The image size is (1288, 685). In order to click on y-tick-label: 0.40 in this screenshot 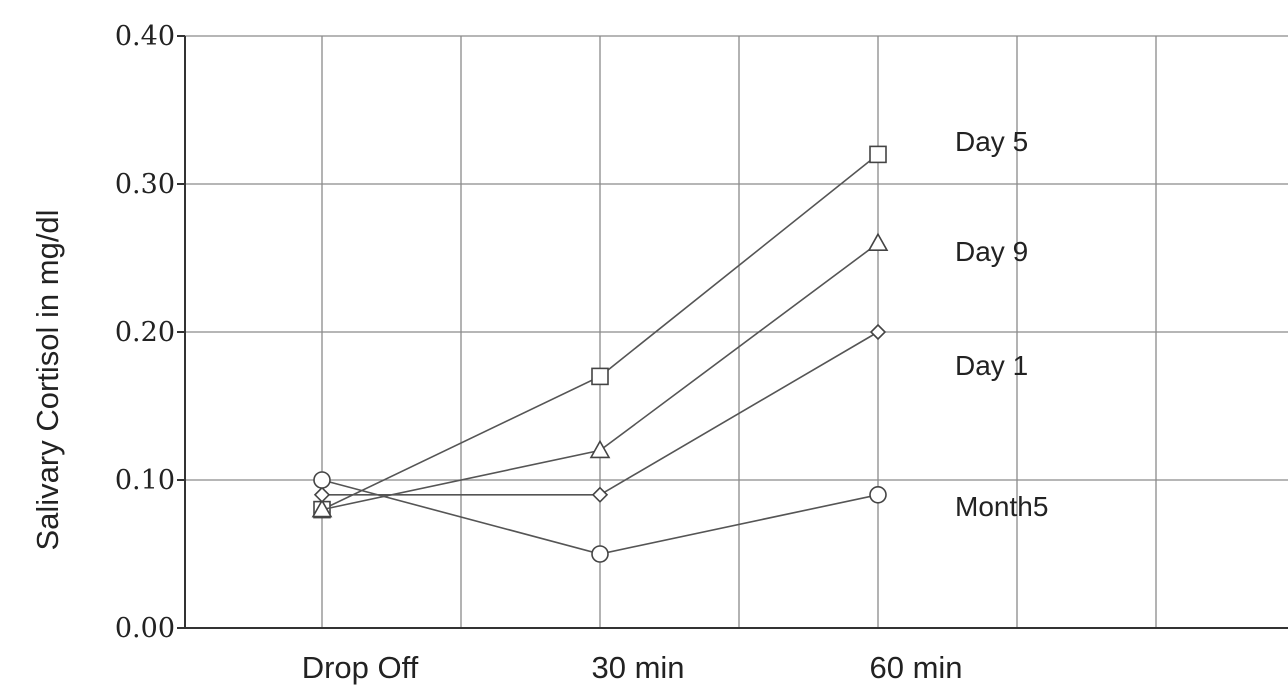, I will do `click(145, 36)`.